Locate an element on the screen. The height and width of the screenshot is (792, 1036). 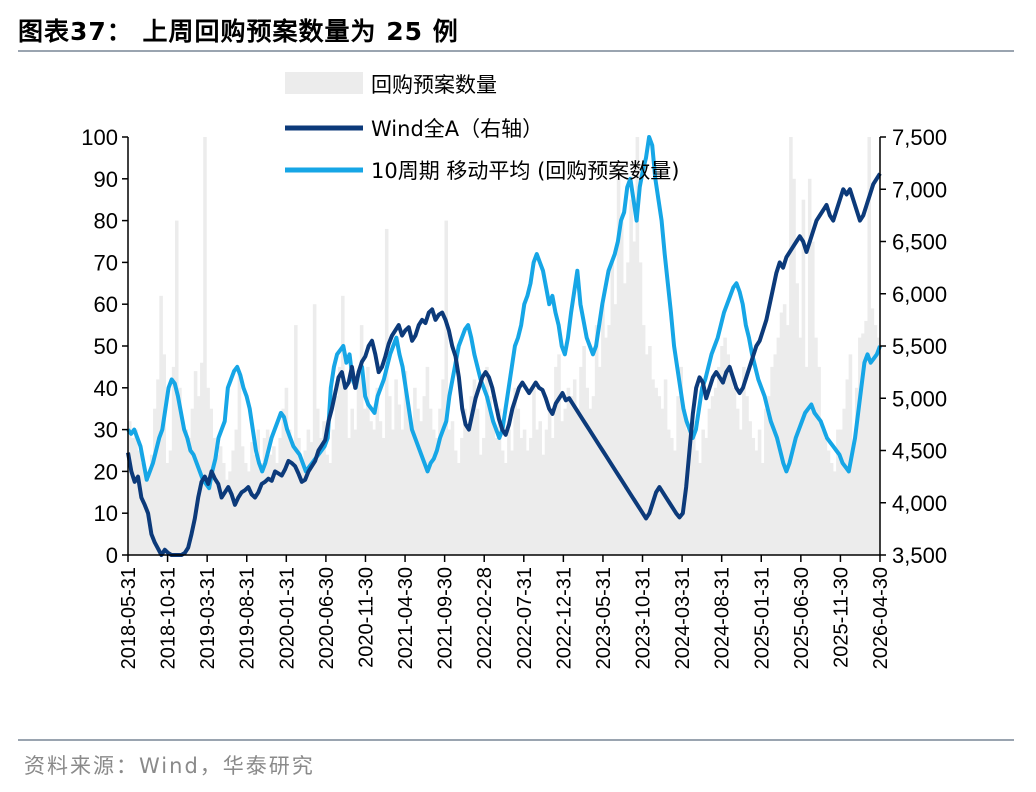
x-tick-label: 2021-09-30 is located at coordinates (446, 618).